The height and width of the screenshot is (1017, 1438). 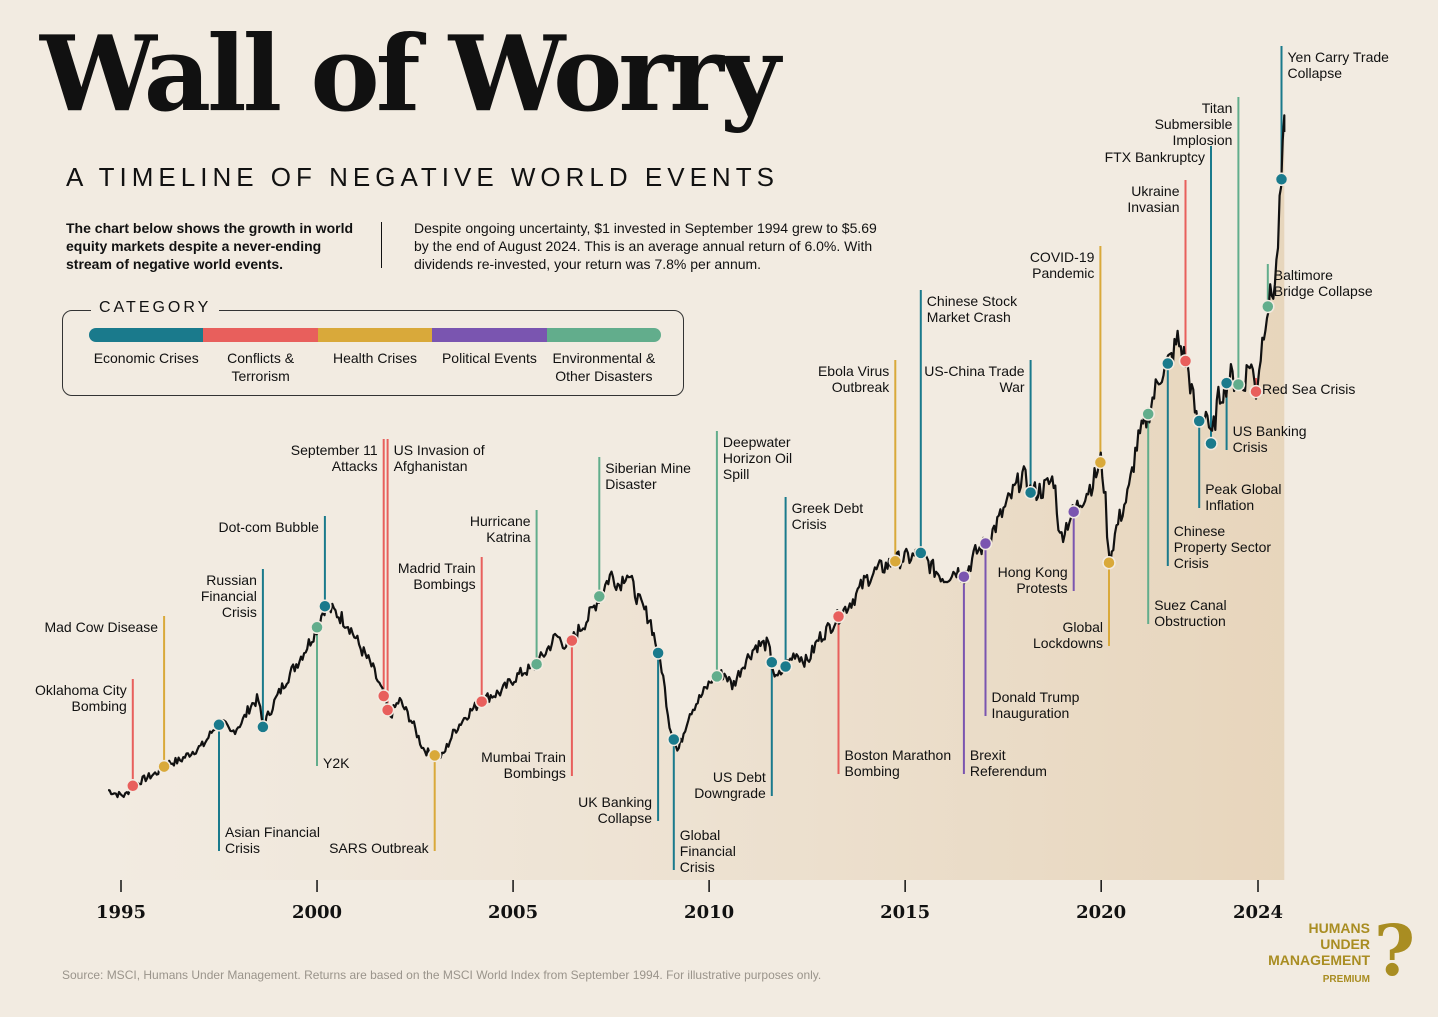 What do you see at coordinates (164, 766) in the screenshot?
I see `event-dot-mad-cow-disease` at bounding box center [164, 766].